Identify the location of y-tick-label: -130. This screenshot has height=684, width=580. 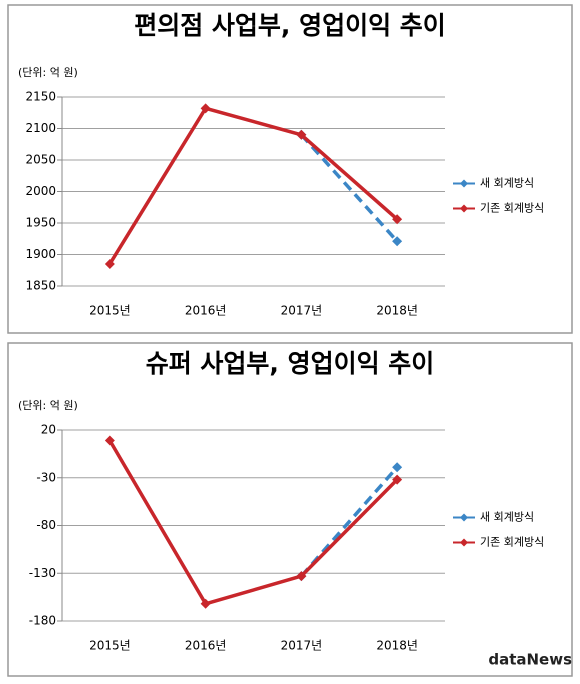
(42, 573).